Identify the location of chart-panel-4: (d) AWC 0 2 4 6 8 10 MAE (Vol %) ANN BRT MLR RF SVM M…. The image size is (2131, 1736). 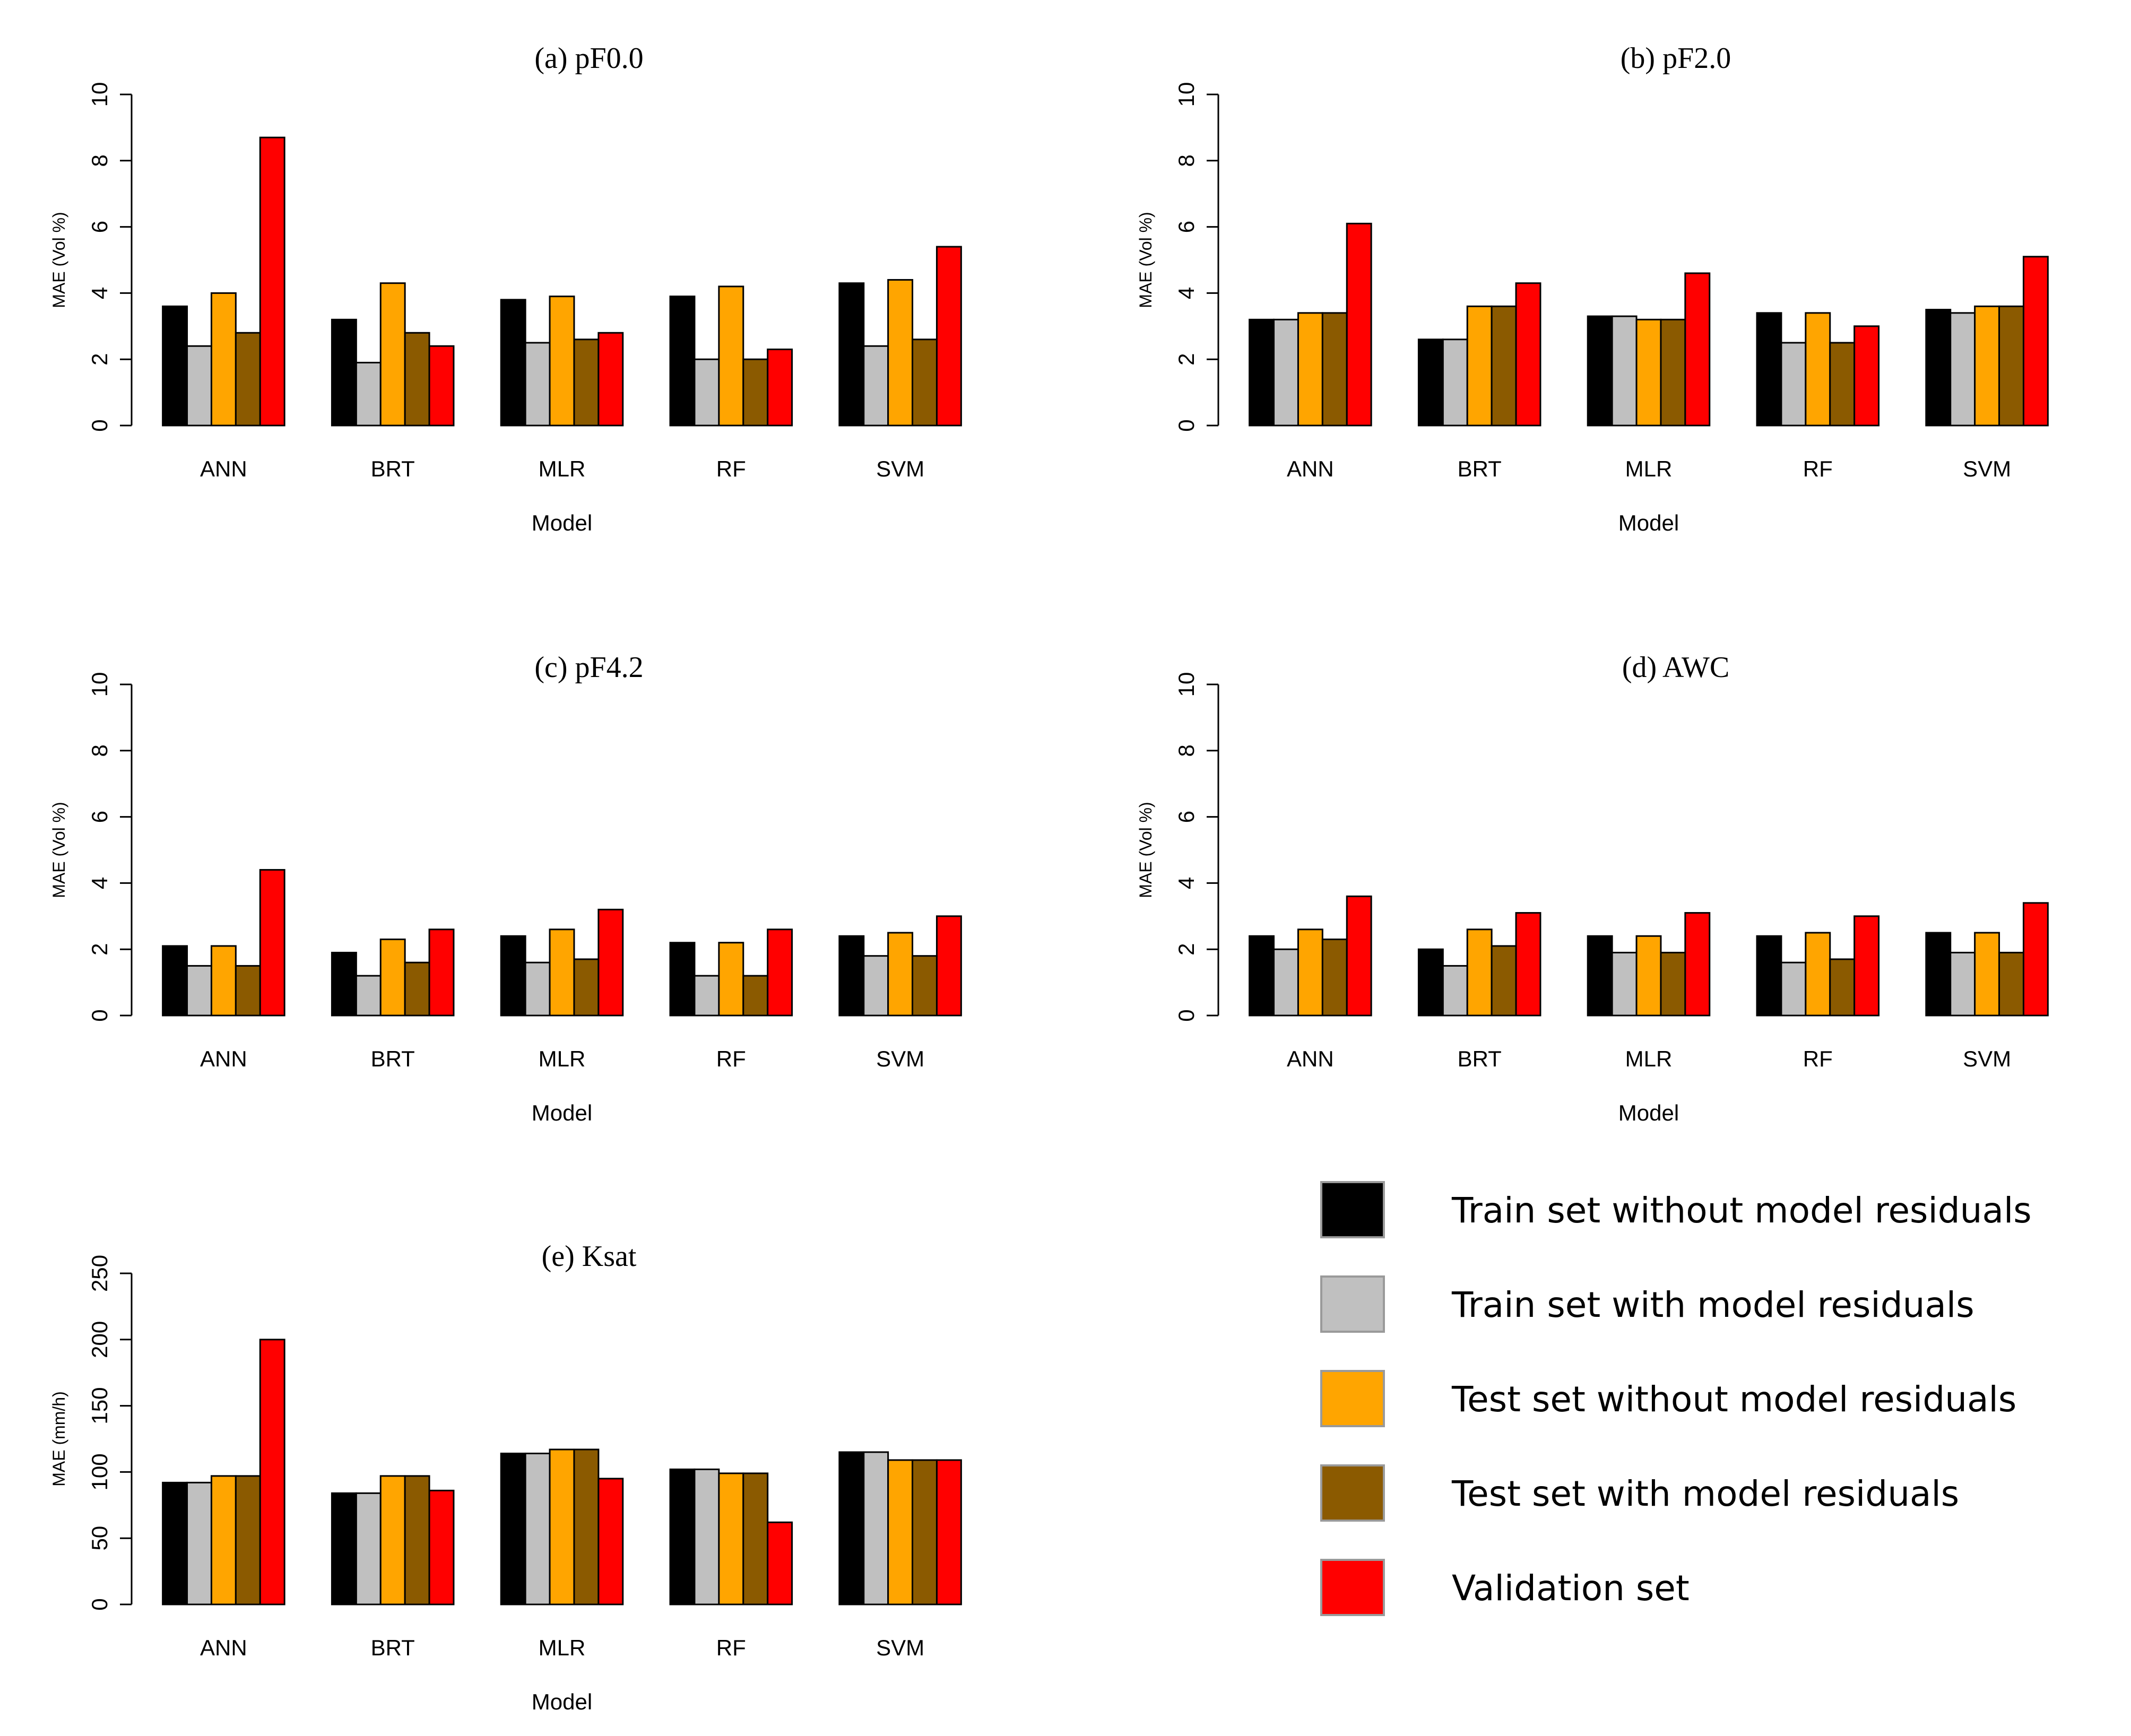
(1593, 888).